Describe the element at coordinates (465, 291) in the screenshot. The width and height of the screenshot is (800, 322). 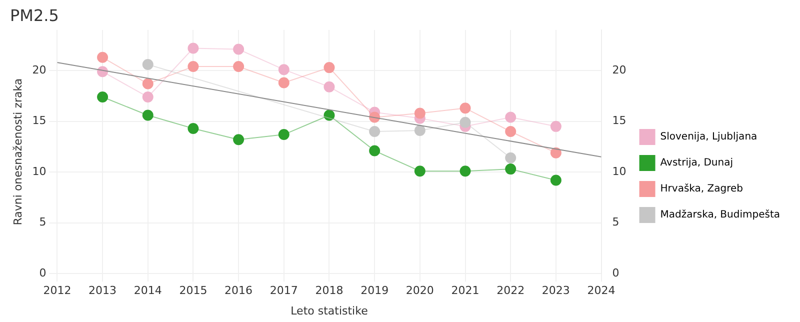
I see `x-tick-label: 2021` at that location.